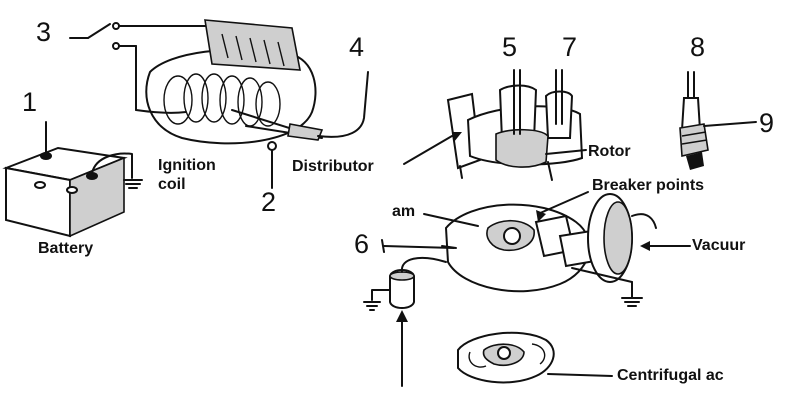 The height and width of the screenshot is (406, 803). I want to click on ignition-coil-drawing, so click(252, 104).